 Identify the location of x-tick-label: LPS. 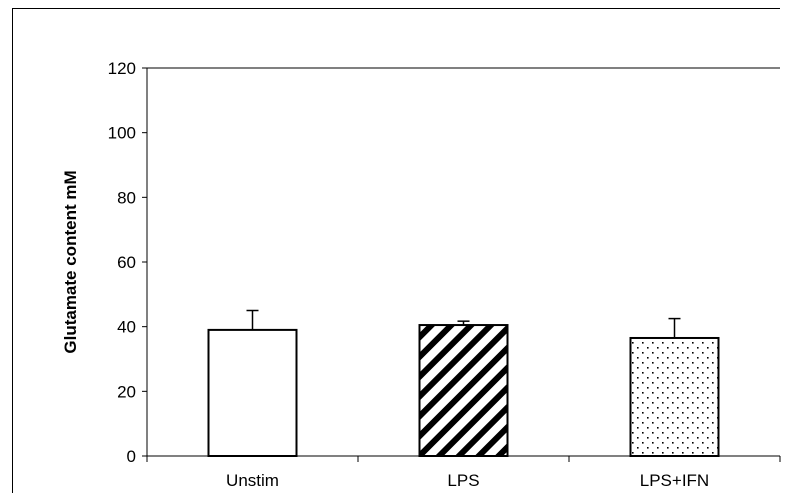
(463, 480).